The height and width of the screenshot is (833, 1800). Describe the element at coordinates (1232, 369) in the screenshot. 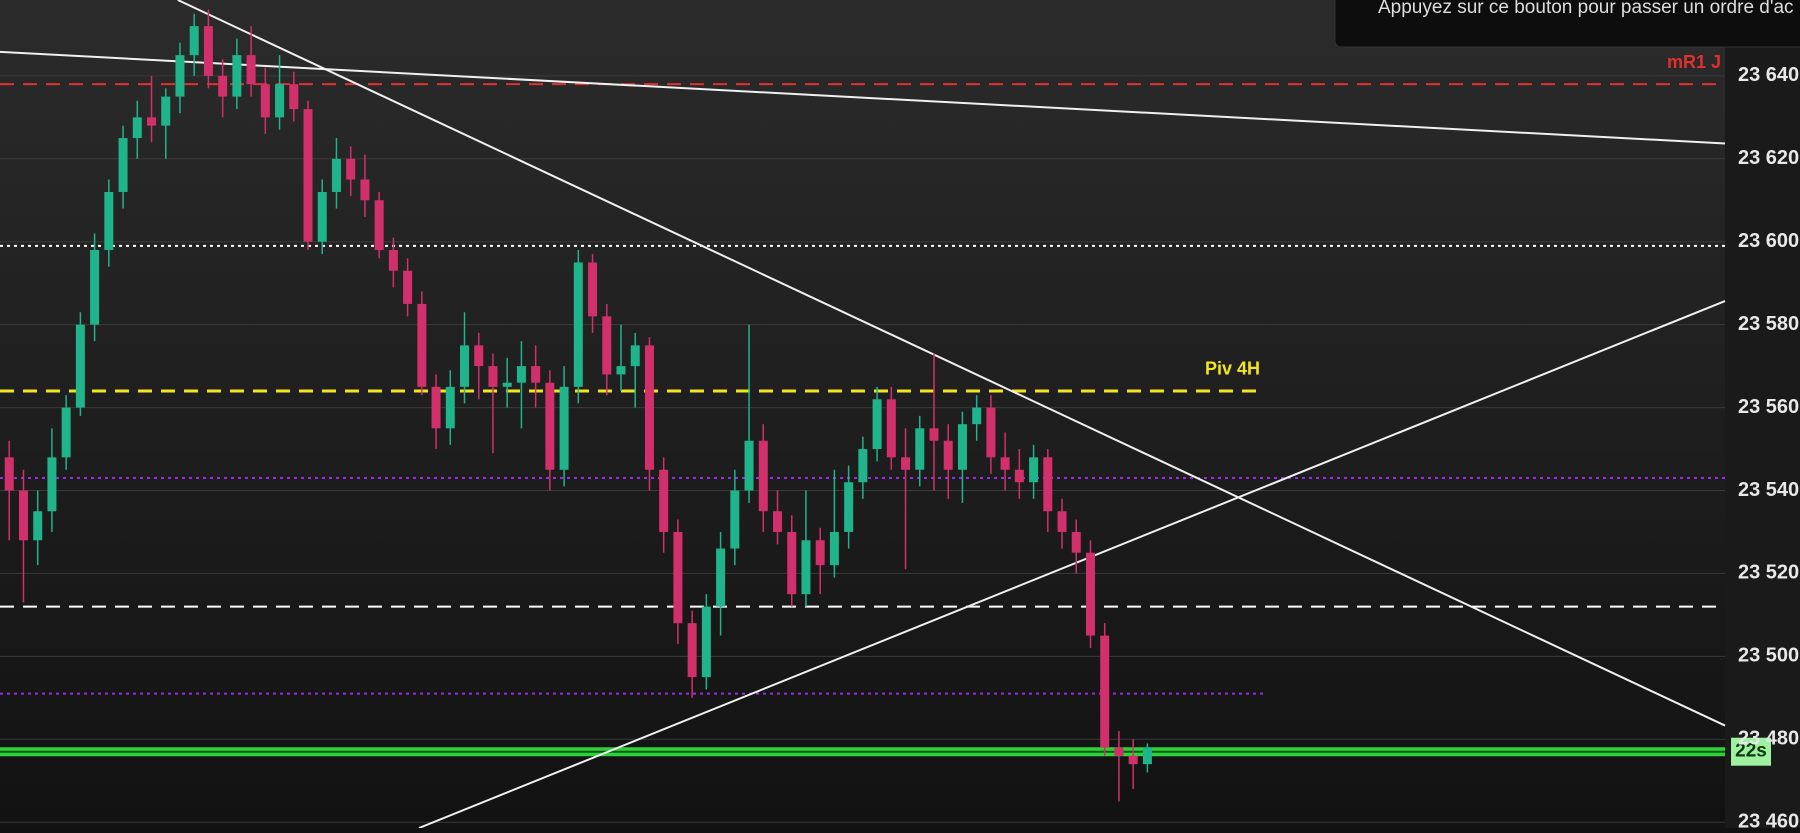

I see `level-label: Piv 4H` at that location.